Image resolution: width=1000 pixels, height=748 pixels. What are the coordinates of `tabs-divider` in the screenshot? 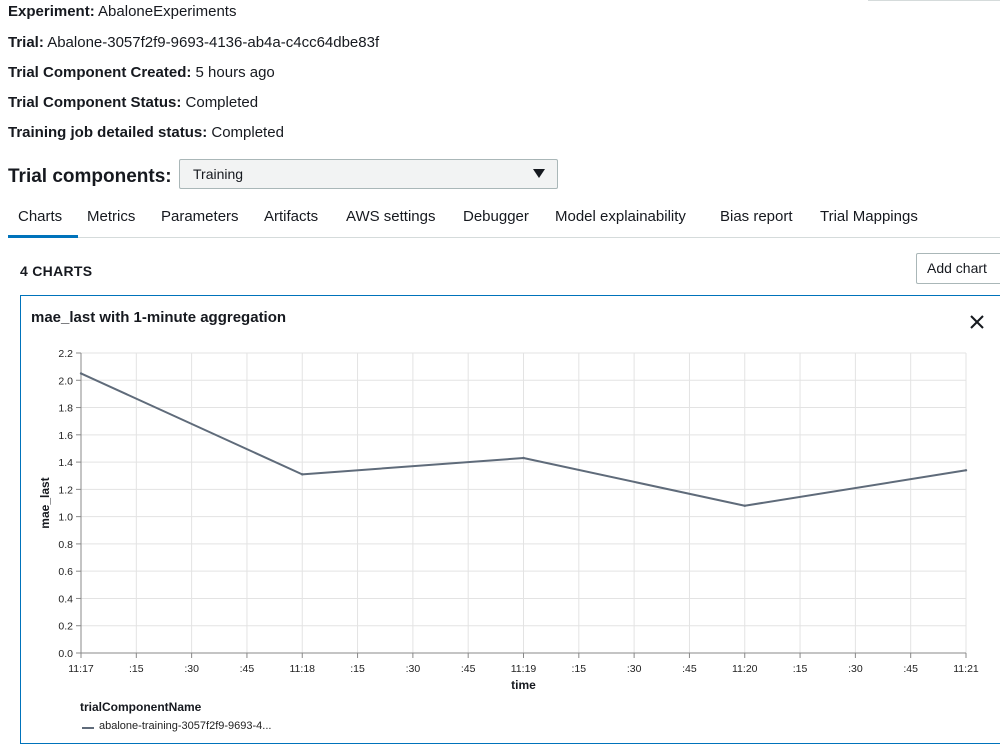 It's located at (504, 237).